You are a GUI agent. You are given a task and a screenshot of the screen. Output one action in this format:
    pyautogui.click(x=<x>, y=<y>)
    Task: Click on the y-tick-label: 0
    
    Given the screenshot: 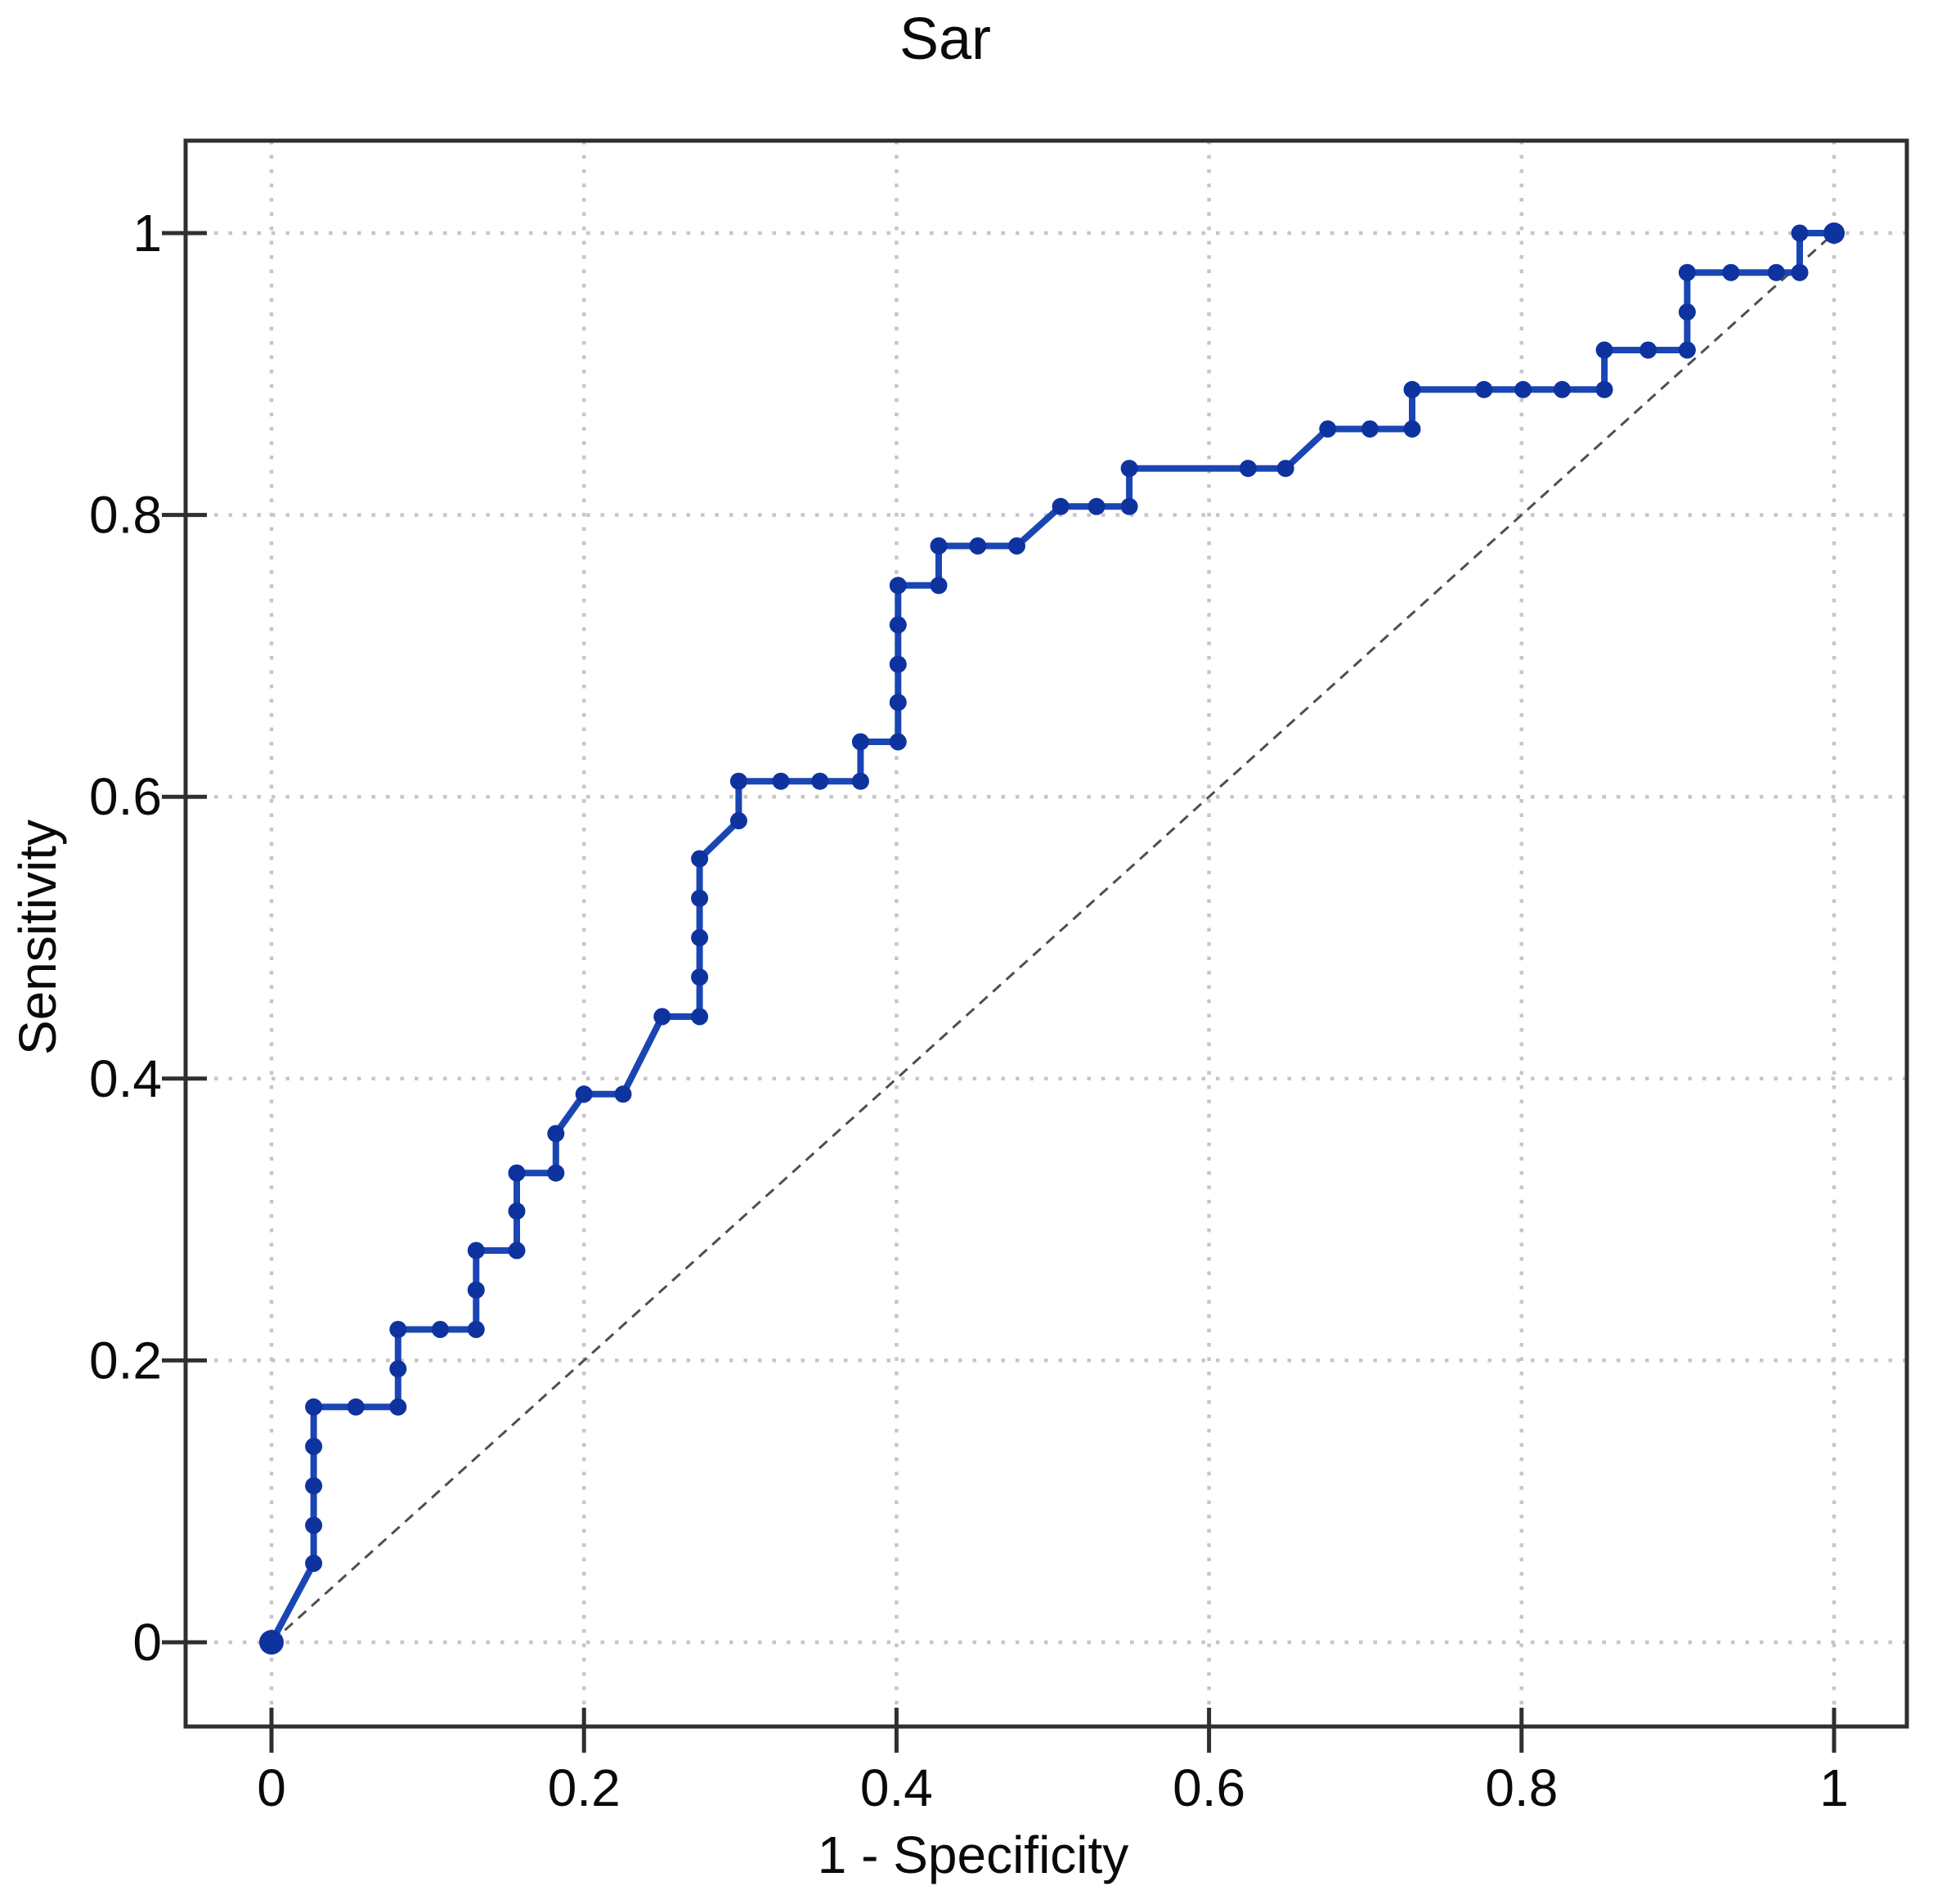 What is the action you would take?
    pyautogui.click(x=147, y=1642)
    